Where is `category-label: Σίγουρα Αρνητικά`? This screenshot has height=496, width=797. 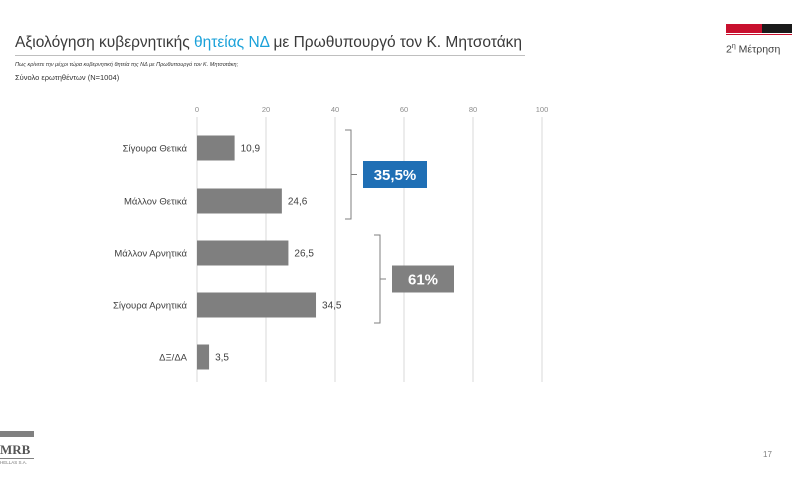
category-label: Σίγουρα Αρνητικά is located at coordinates (150, 306).